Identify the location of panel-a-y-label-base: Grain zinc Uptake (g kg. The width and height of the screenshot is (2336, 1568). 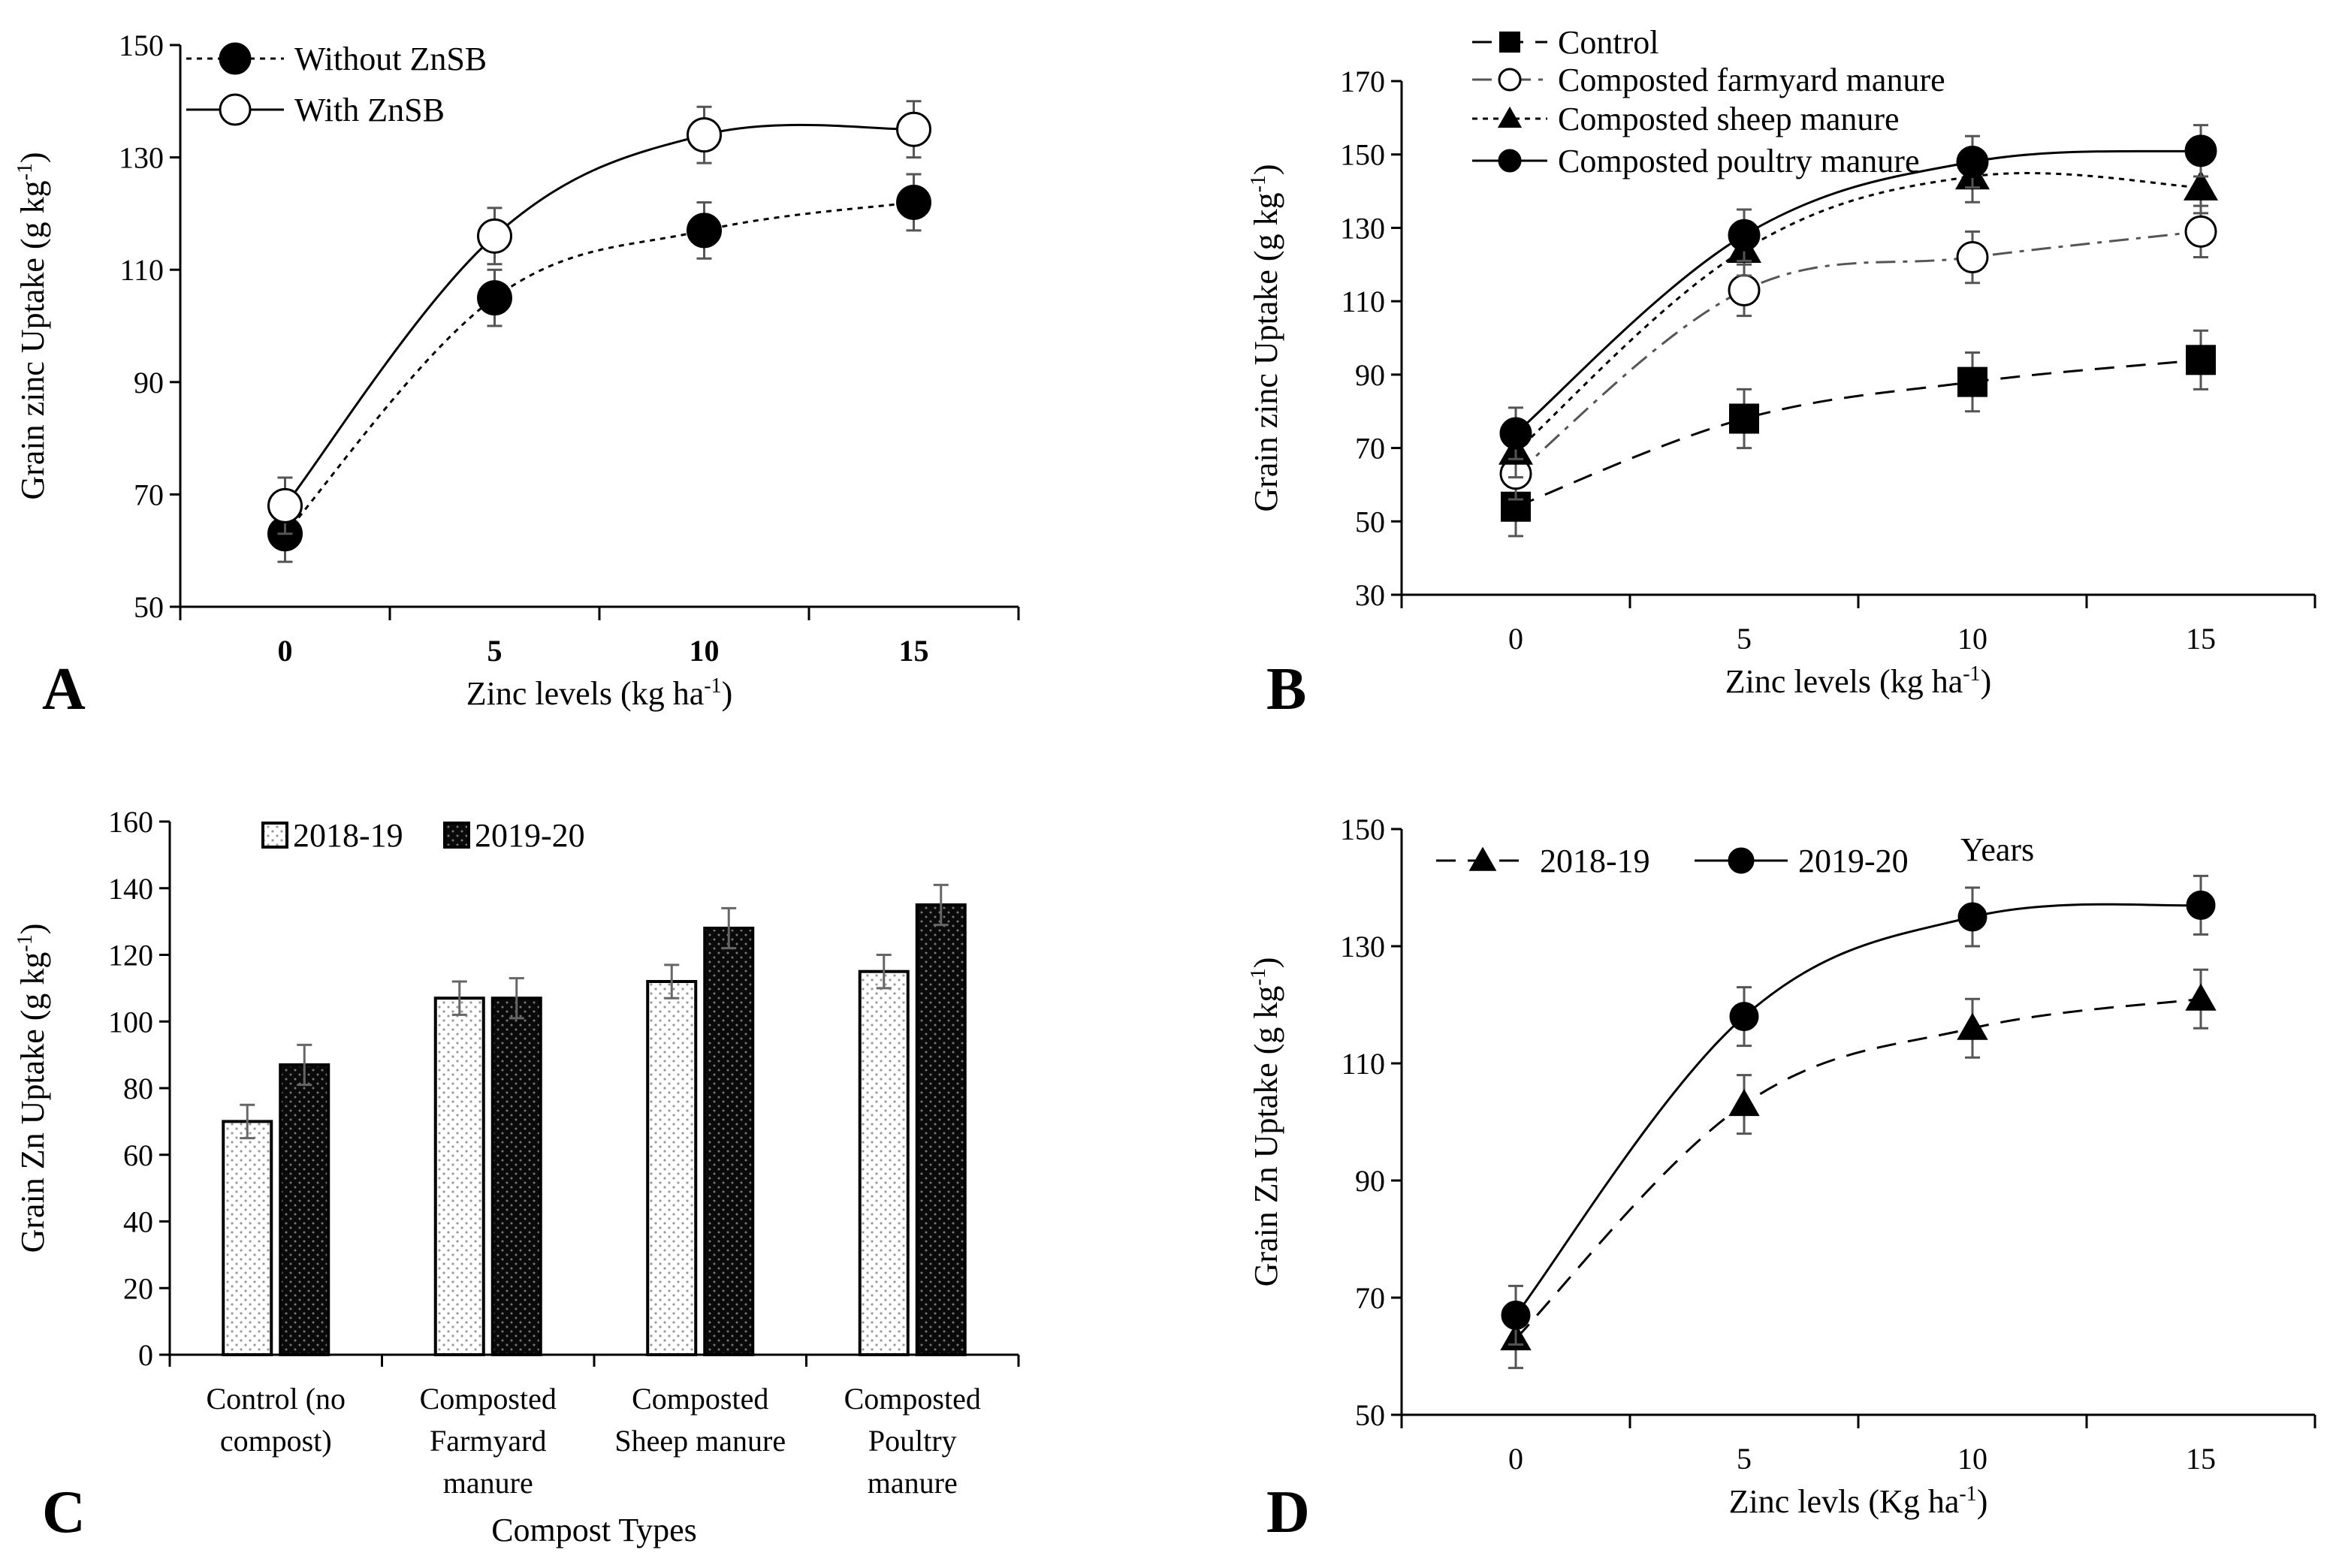
(32, 339).